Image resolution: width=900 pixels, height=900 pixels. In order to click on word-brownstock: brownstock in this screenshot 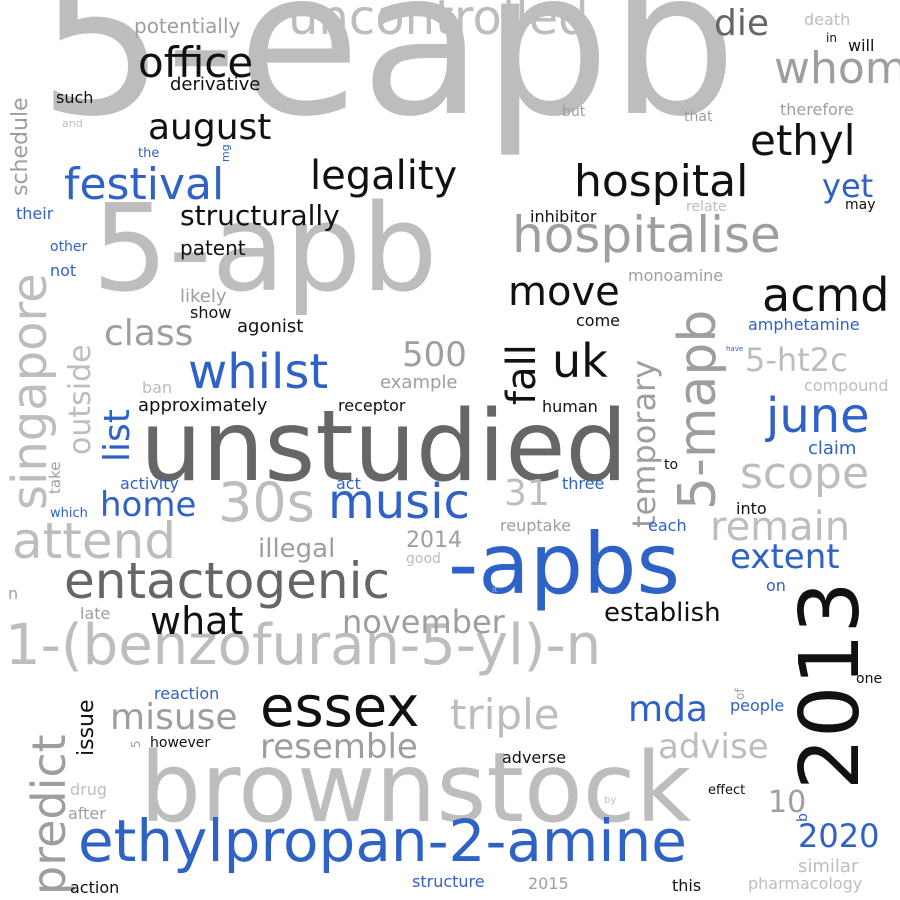, I will do `click(416, 788)`.